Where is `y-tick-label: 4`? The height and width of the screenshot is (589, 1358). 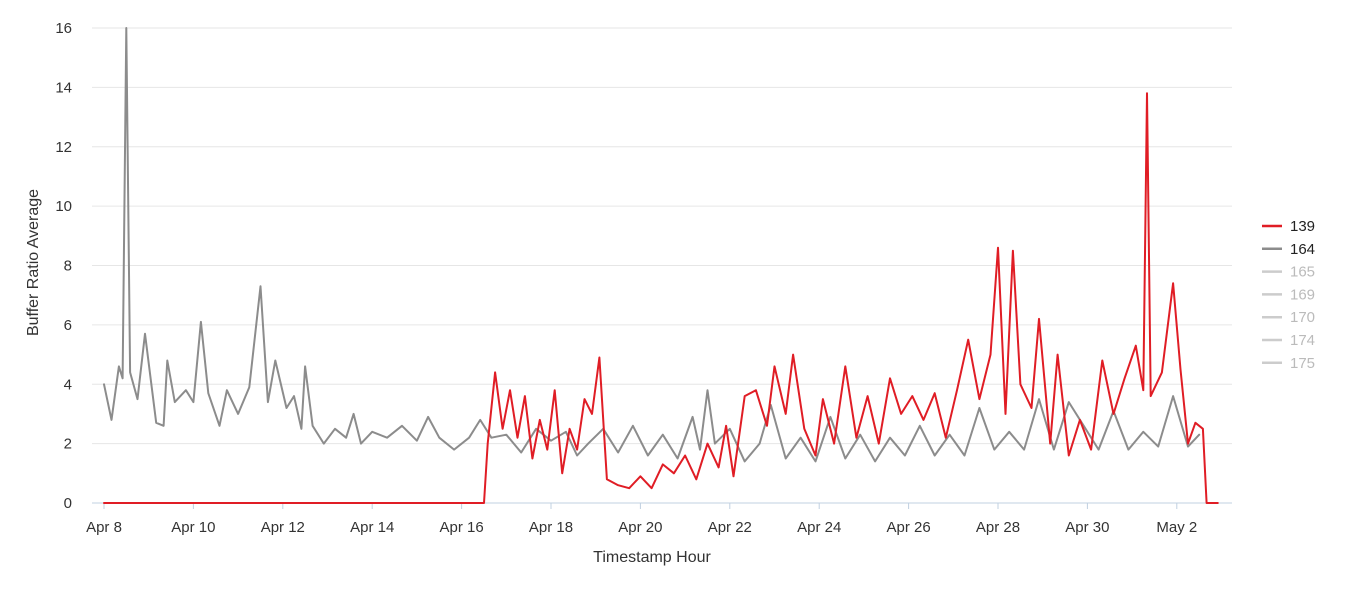 y-tick-label: 4 is located at coordinates (68, 384).